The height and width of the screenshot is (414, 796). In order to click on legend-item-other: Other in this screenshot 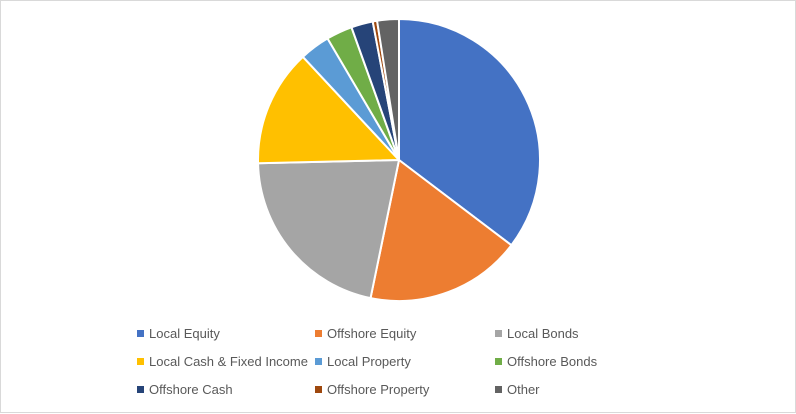, I will do `click(570, 389)`.